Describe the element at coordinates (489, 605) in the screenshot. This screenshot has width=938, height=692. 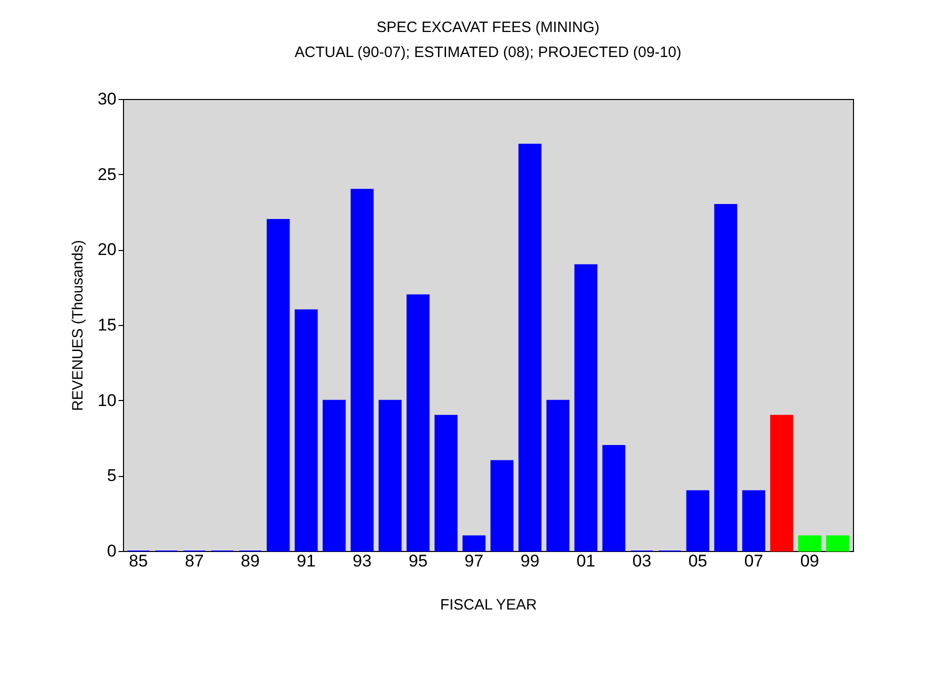
I see `x-axis-title: FISCAL YEAR` at that location.